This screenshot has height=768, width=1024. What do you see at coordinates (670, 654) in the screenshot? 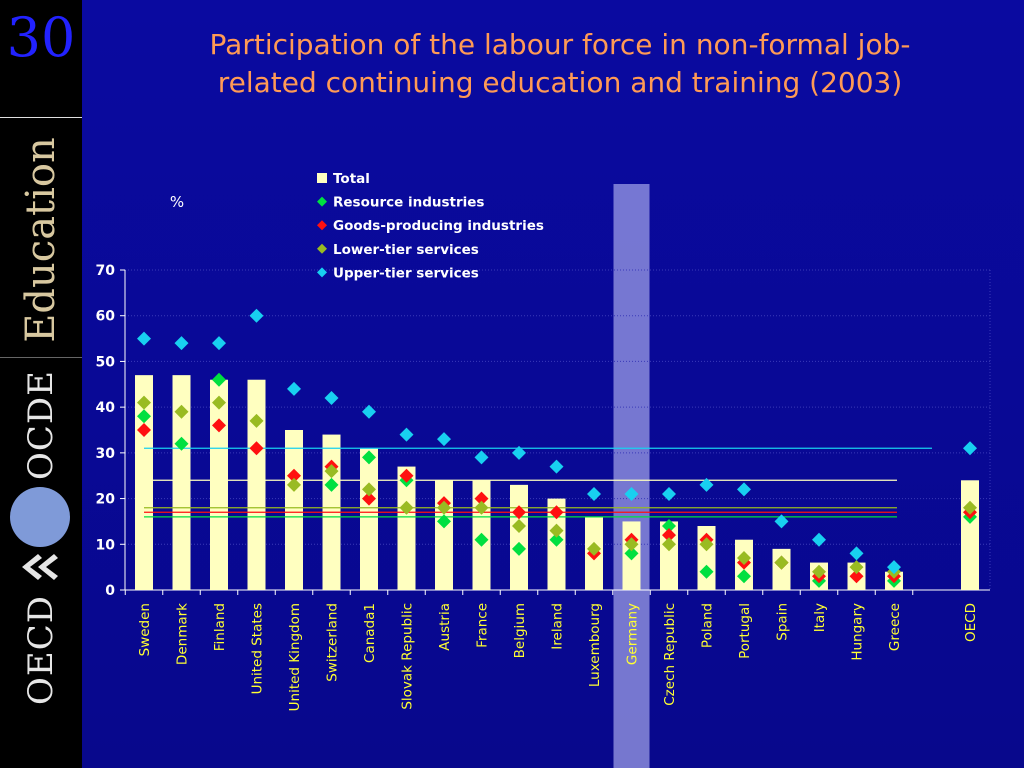
I see `category-label: Czech Republic` at bounding box center [670, 654].